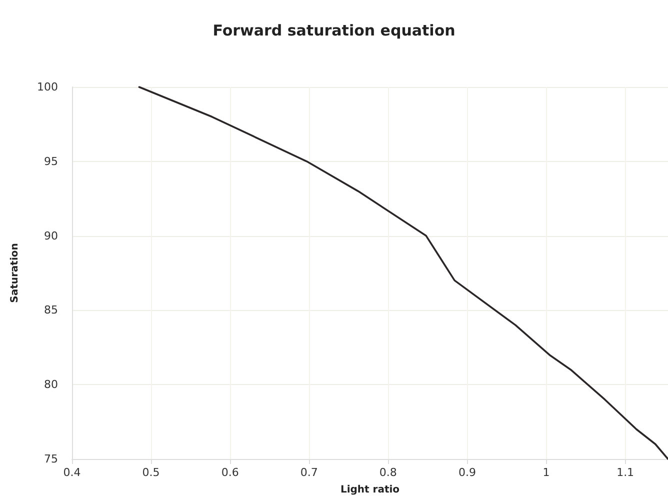  What do you see at coordinates (72, 472) in the screenshot?
I see `x-tick-label: 0.4` at bounding box center [72, 472].